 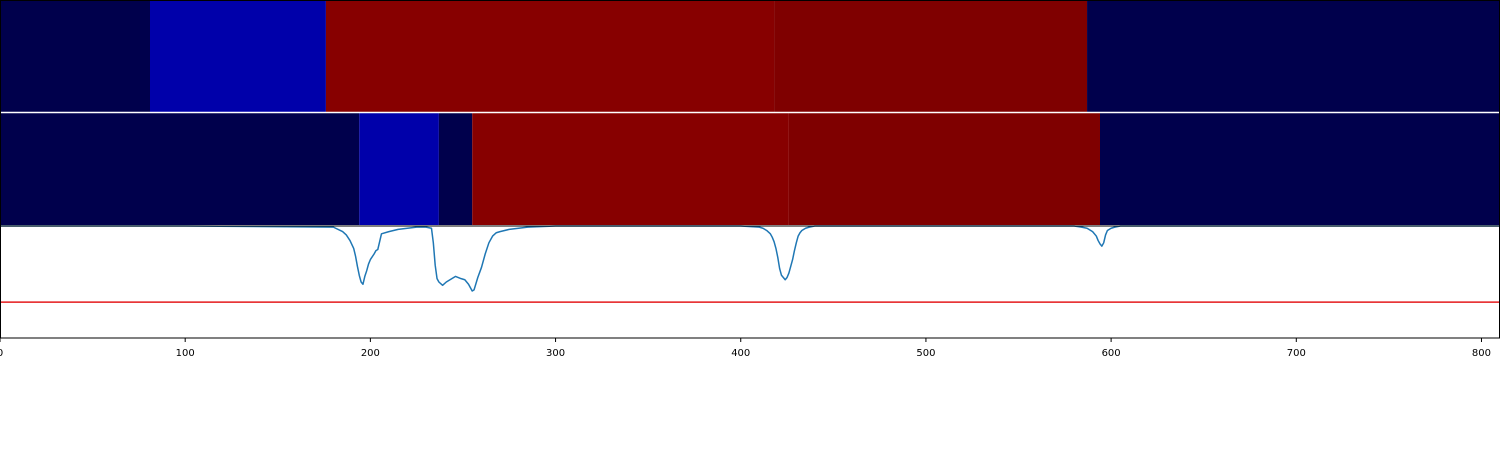 What do you see at coordinates (740, 353) in the screenshot?
I see `x-tick-label-400: 400` at bounding box center [740, 353].